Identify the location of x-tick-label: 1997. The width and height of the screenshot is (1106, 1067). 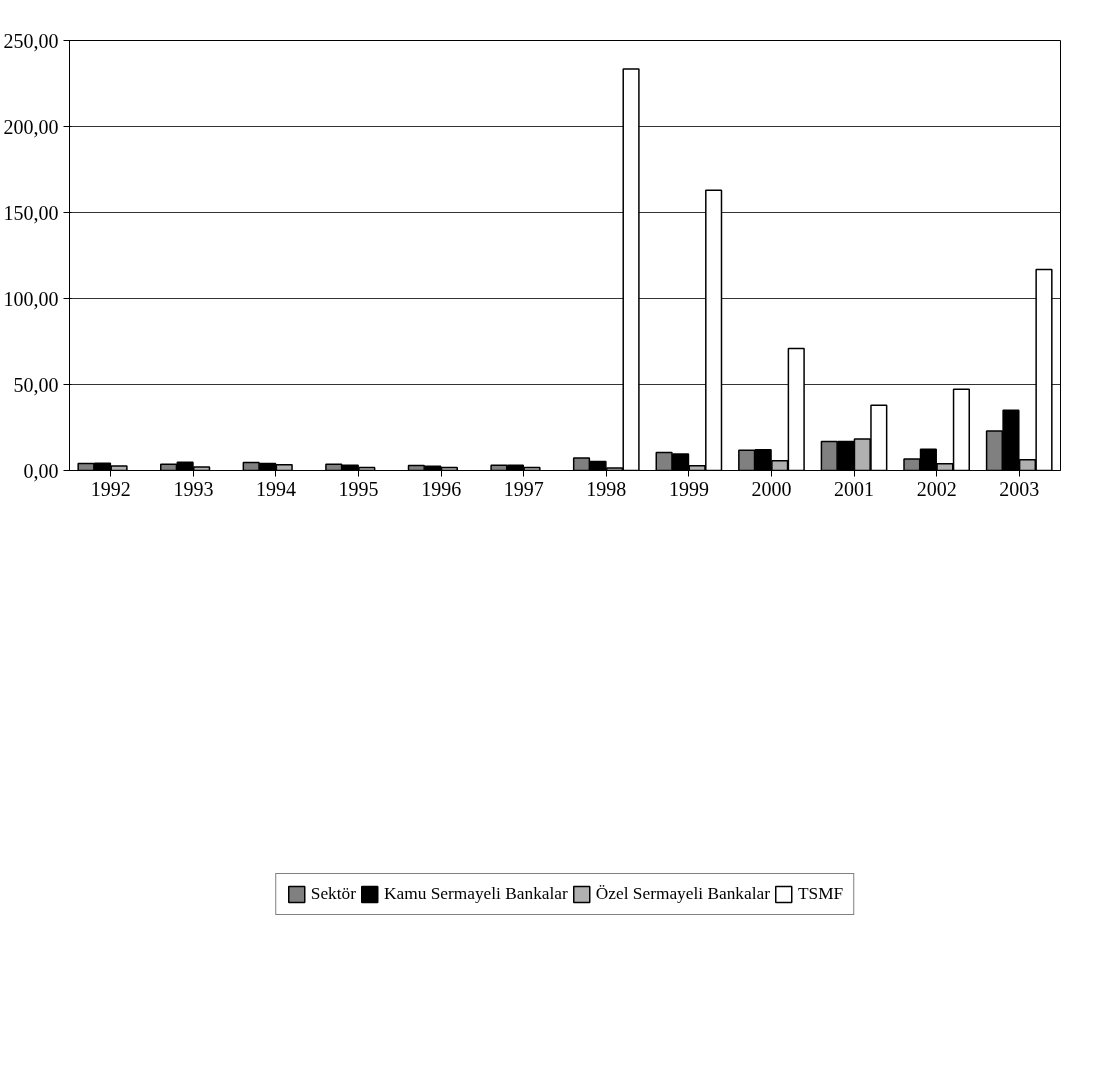
(523, 488).